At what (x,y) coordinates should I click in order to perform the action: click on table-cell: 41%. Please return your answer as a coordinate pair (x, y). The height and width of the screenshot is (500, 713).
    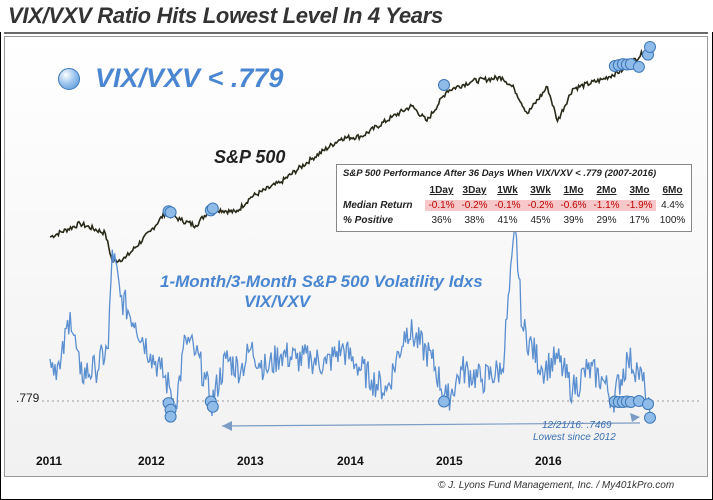
    Looking at the image, I should click on (507, 220).